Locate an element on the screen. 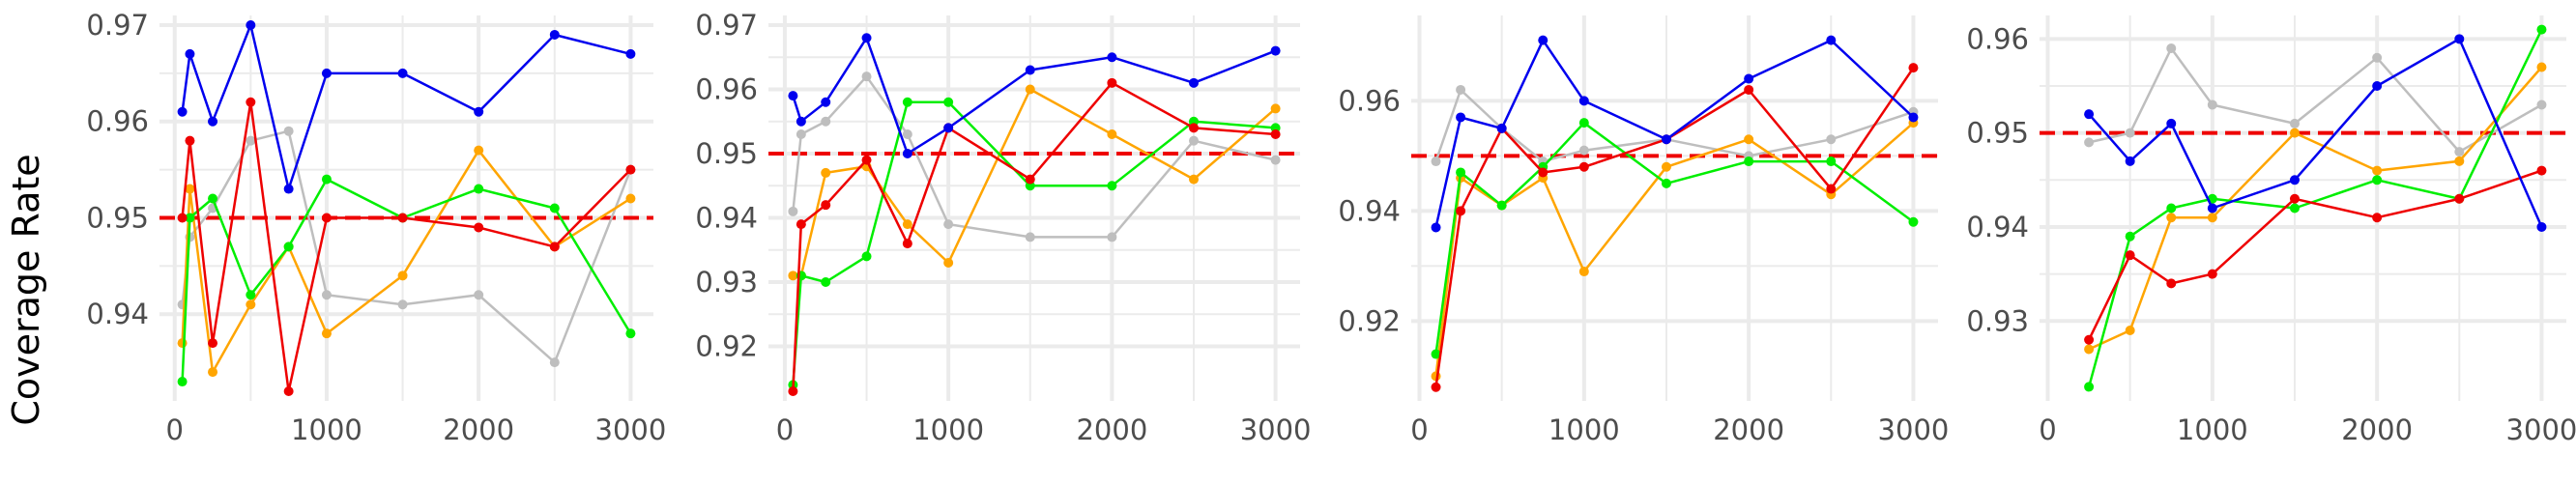 This screenshot has height=484, width=2576. y-tick-label: 0.96 is located at coordinates (1997, 38).